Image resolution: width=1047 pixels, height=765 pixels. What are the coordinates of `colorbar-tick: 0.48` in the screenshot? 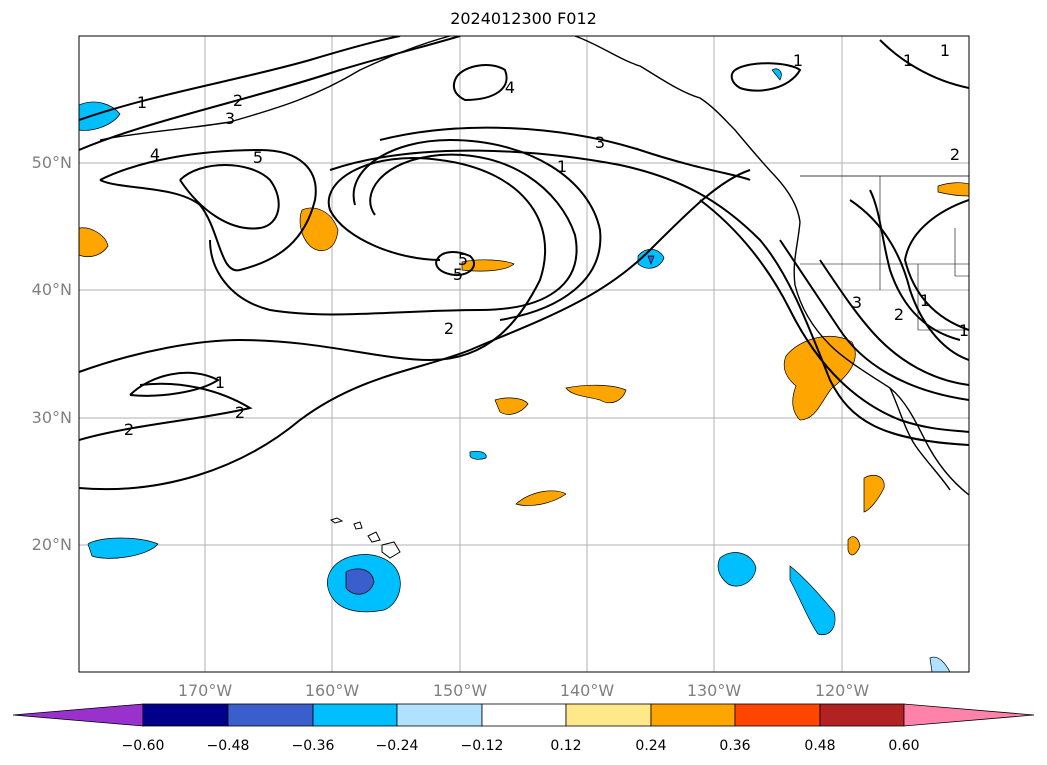 It's located at (820, 746).